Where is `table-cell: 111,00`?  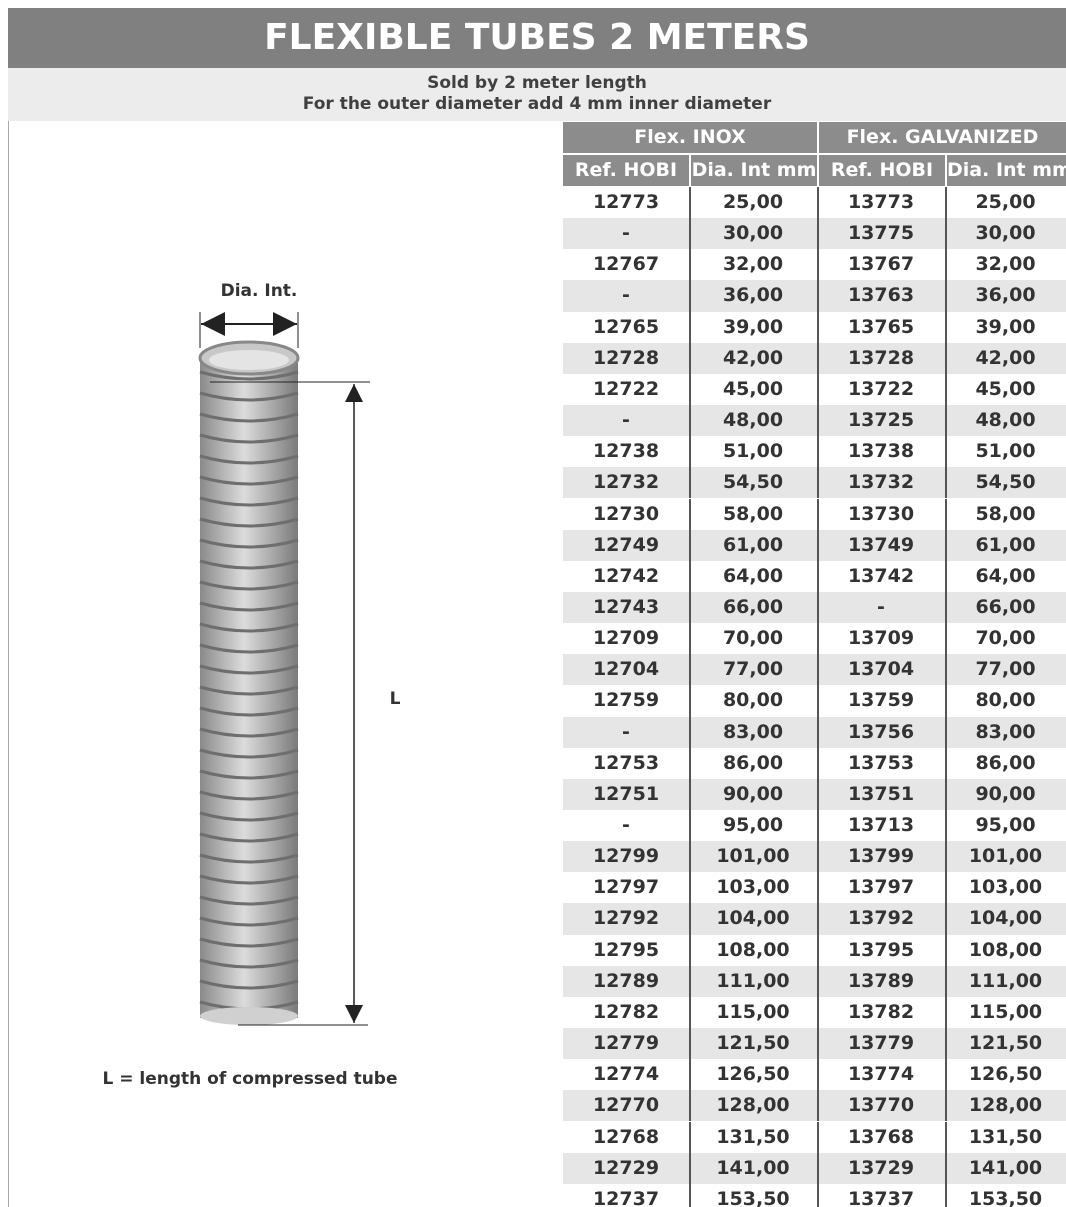 table-cell: 111,00 is located at coordinates (1005, 981).